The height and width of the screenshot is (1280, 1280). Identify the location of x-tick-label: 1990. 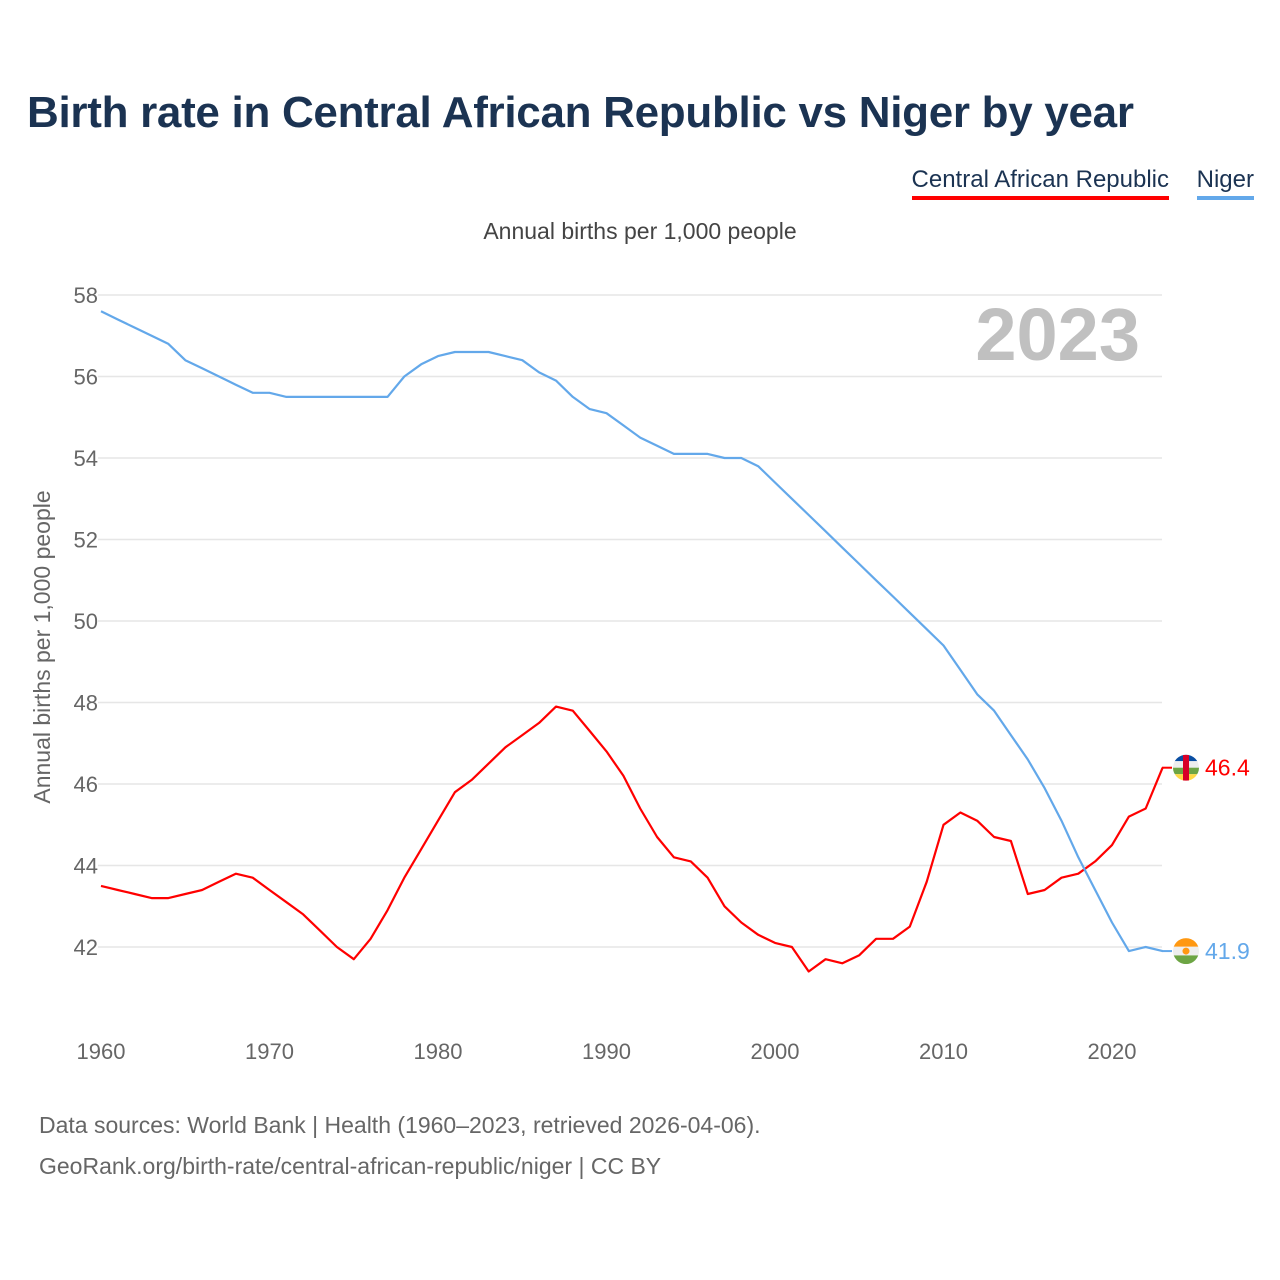
(606, 1051).